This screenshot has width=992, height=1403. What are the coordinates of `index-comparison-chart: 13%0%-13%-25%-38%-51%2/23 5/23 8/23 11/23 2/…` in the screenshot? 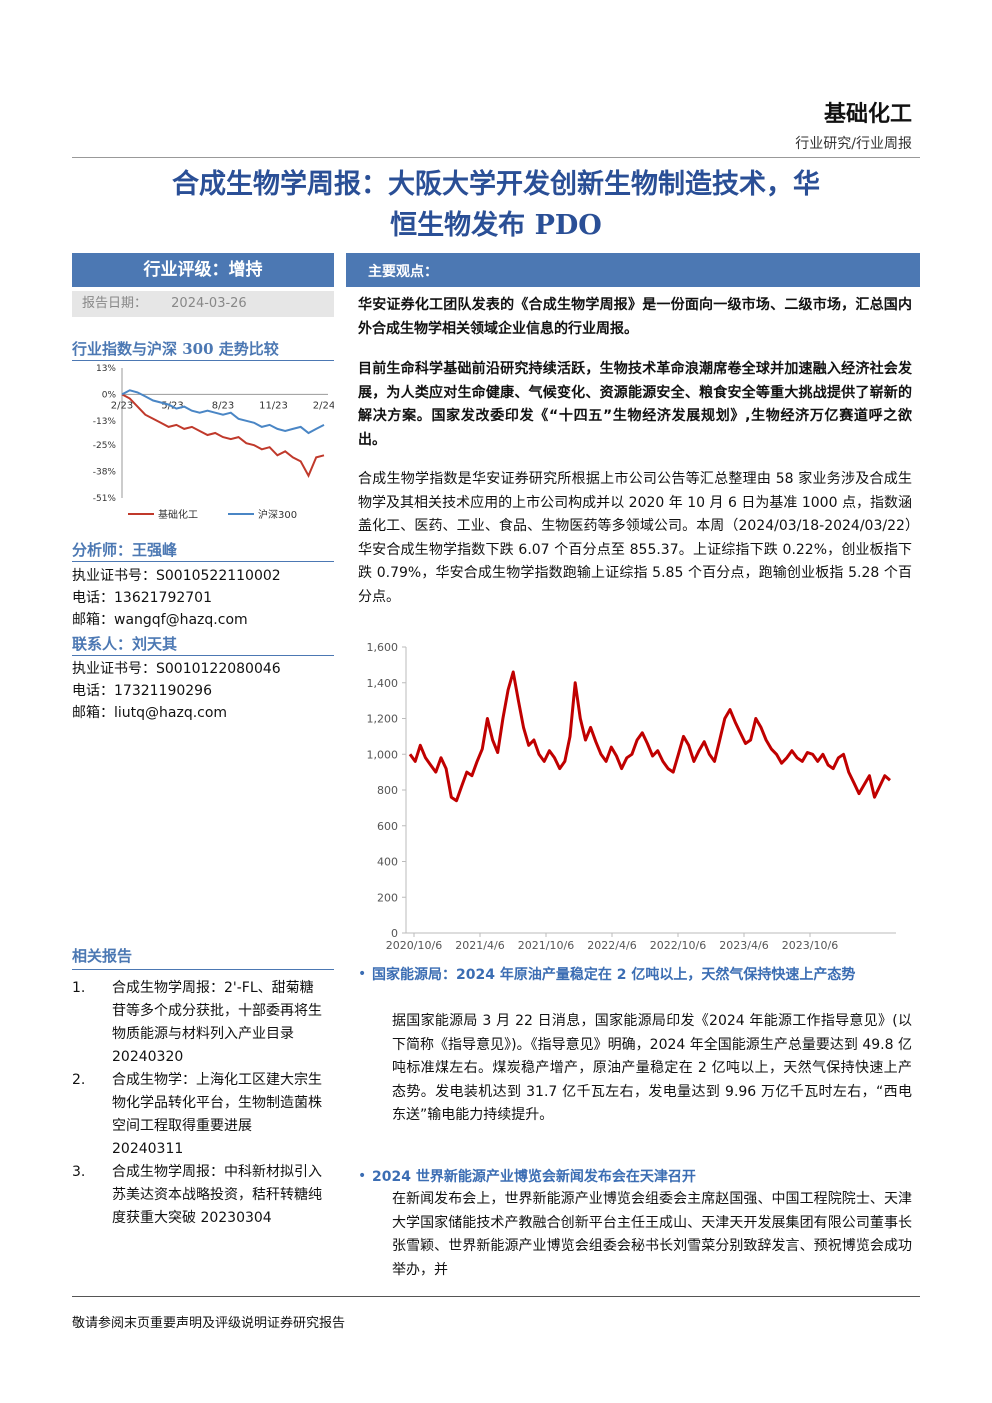 It's located at (213, 442).